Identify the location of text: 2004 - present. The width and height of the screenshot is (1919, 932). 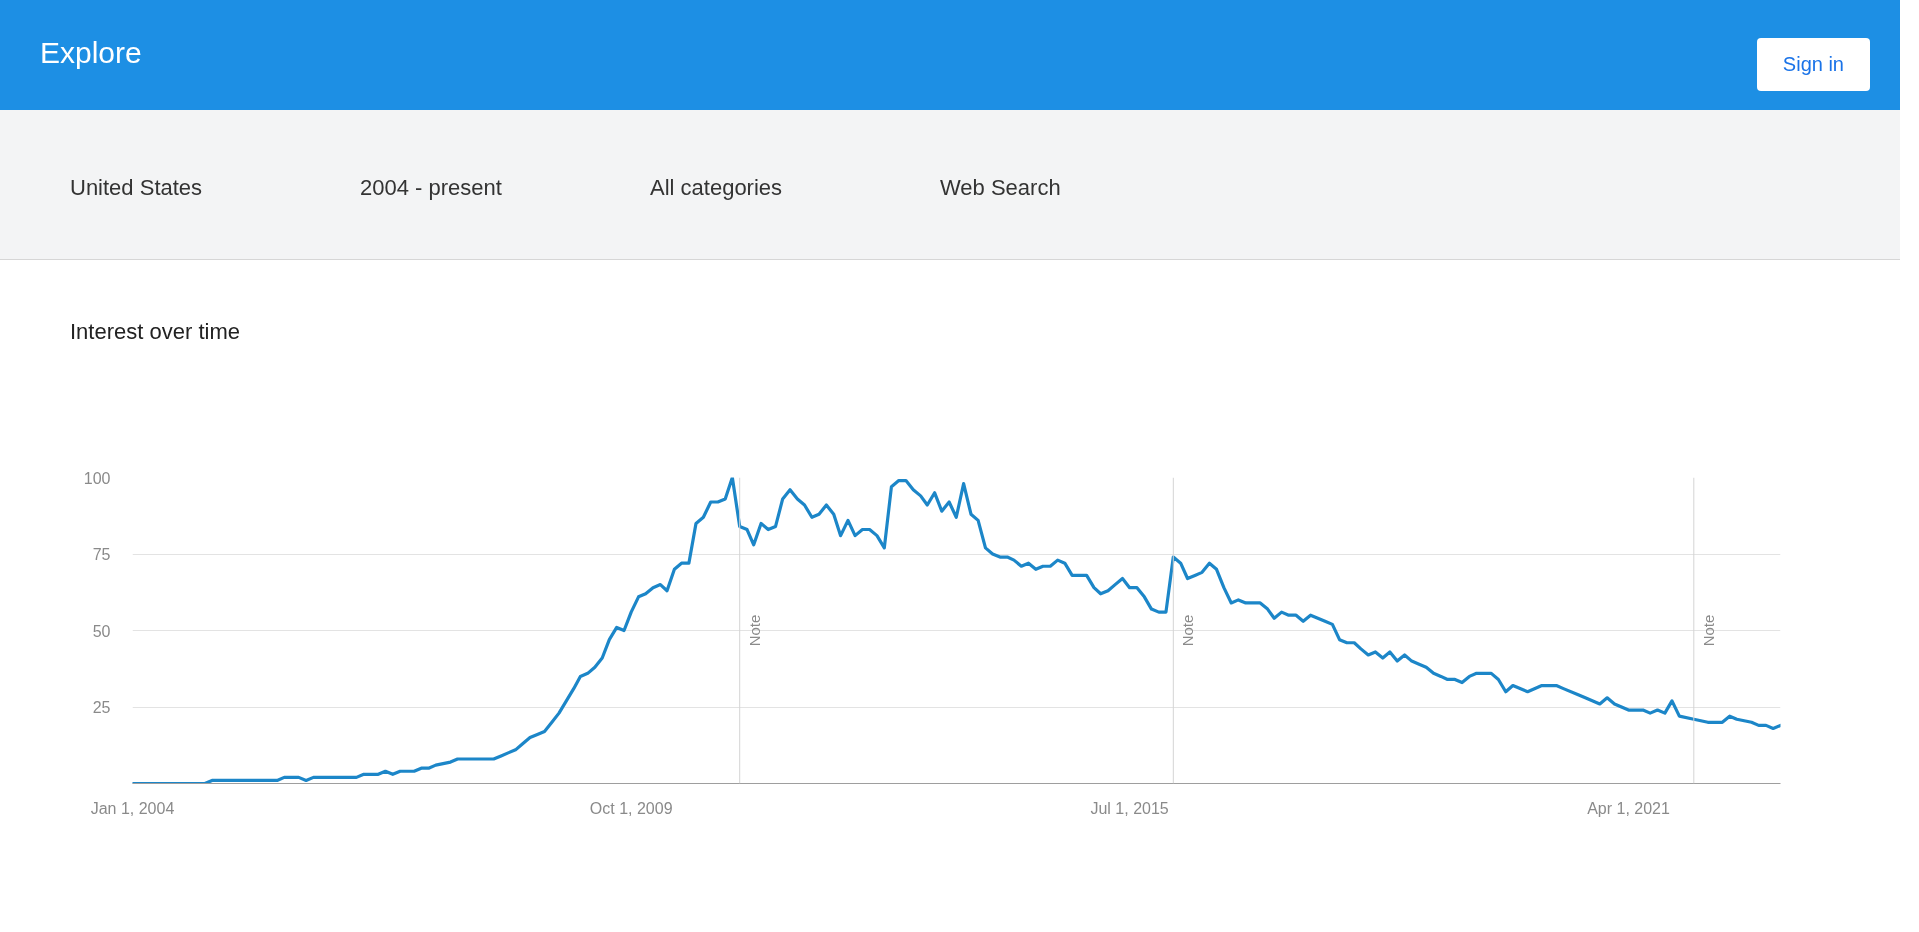
(431, 188).